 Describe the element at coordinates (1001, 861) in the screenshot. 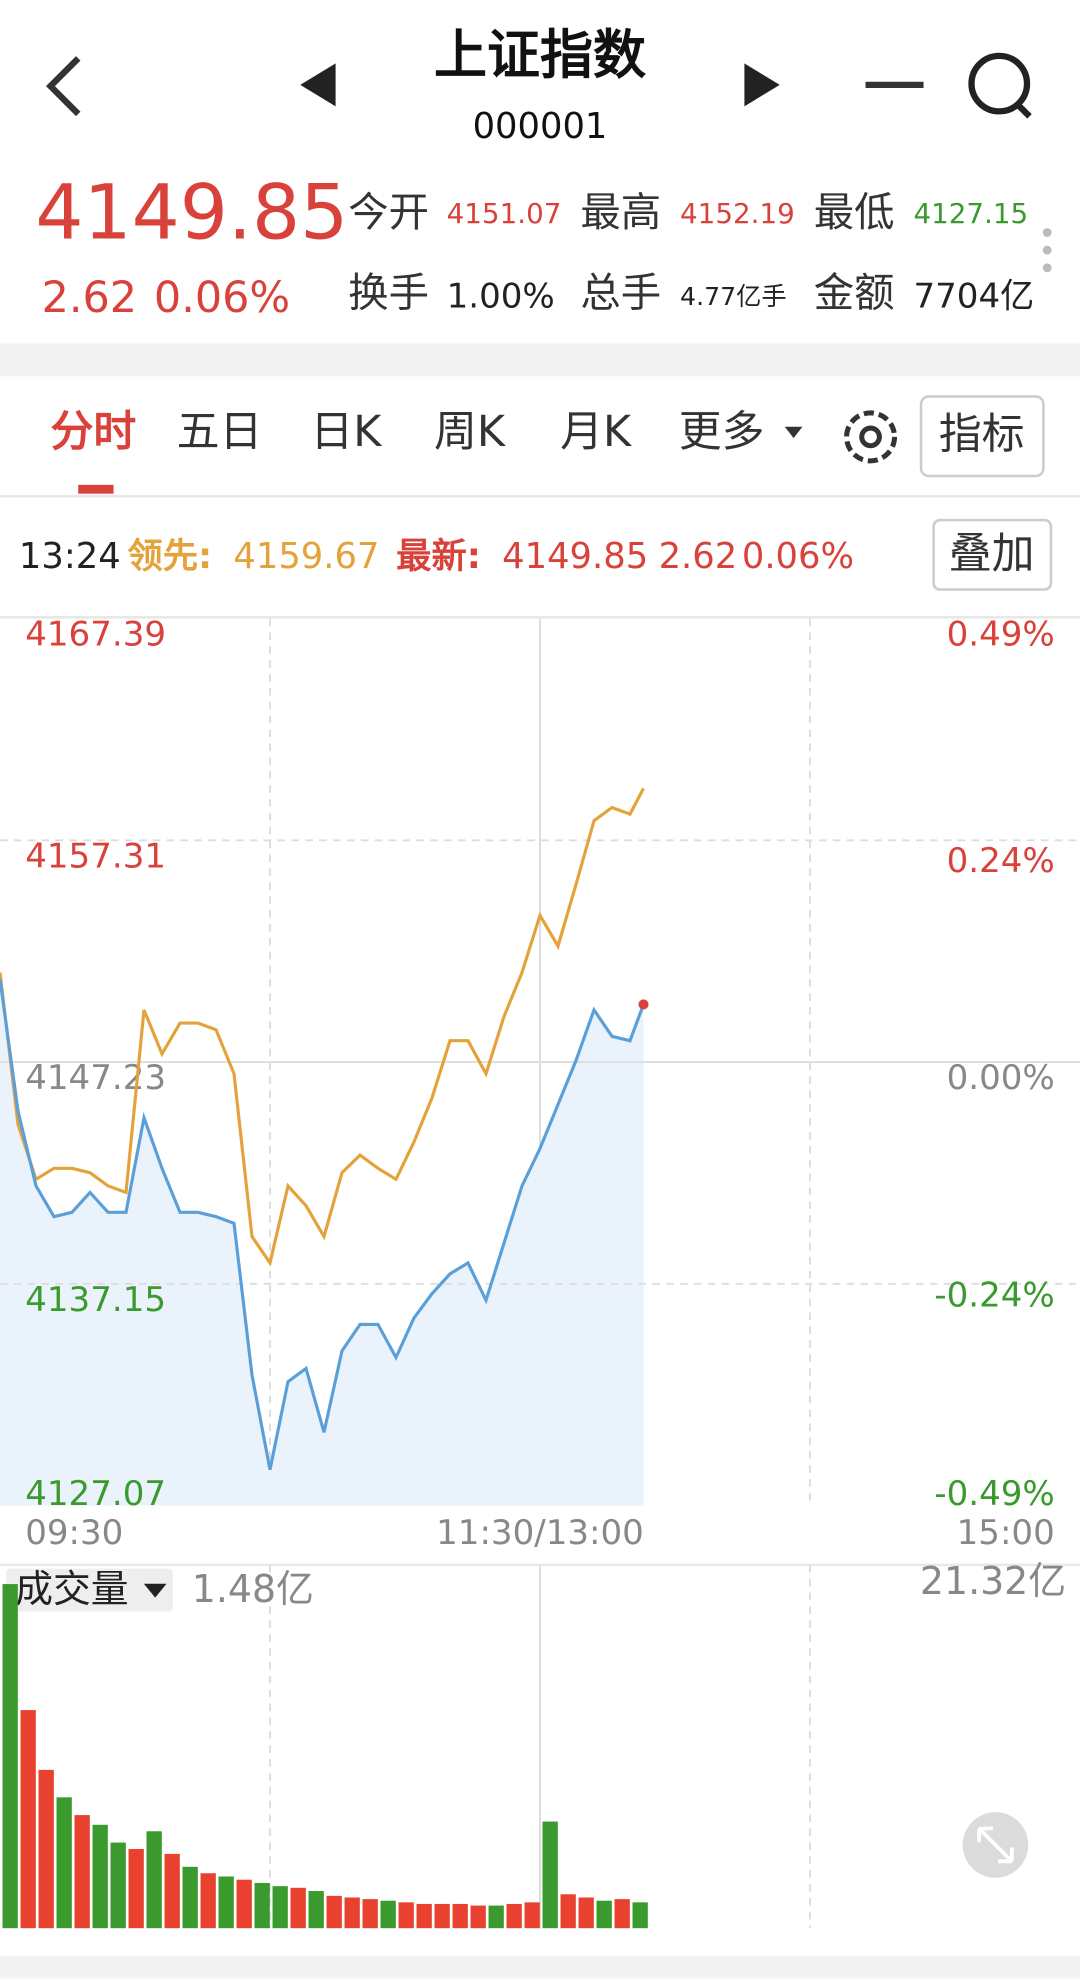

I see `y2-tick-label: 0.24%` at that location.